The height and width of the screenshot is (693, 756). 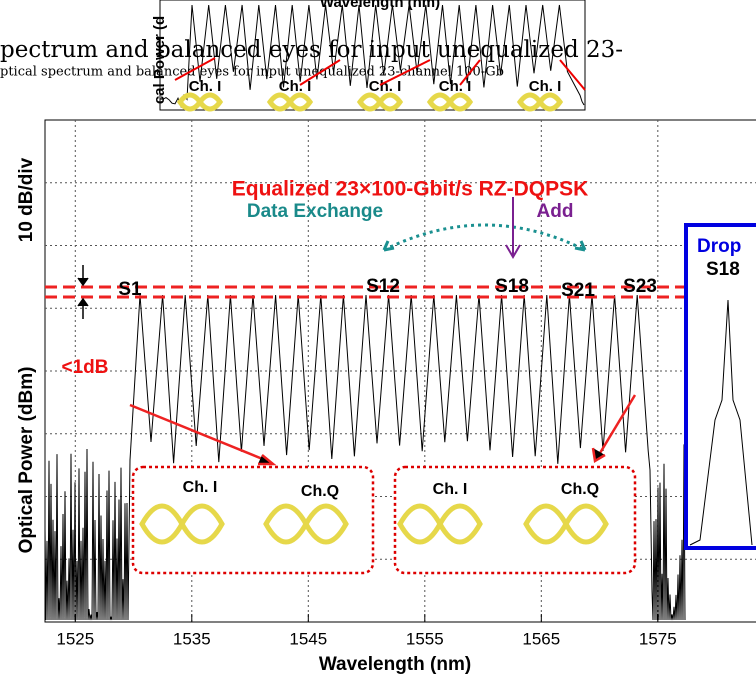 What do you see at coordinates (383, 286) in the screenshot?
I see `channel-label: S12` at bounding box center [383, 286].